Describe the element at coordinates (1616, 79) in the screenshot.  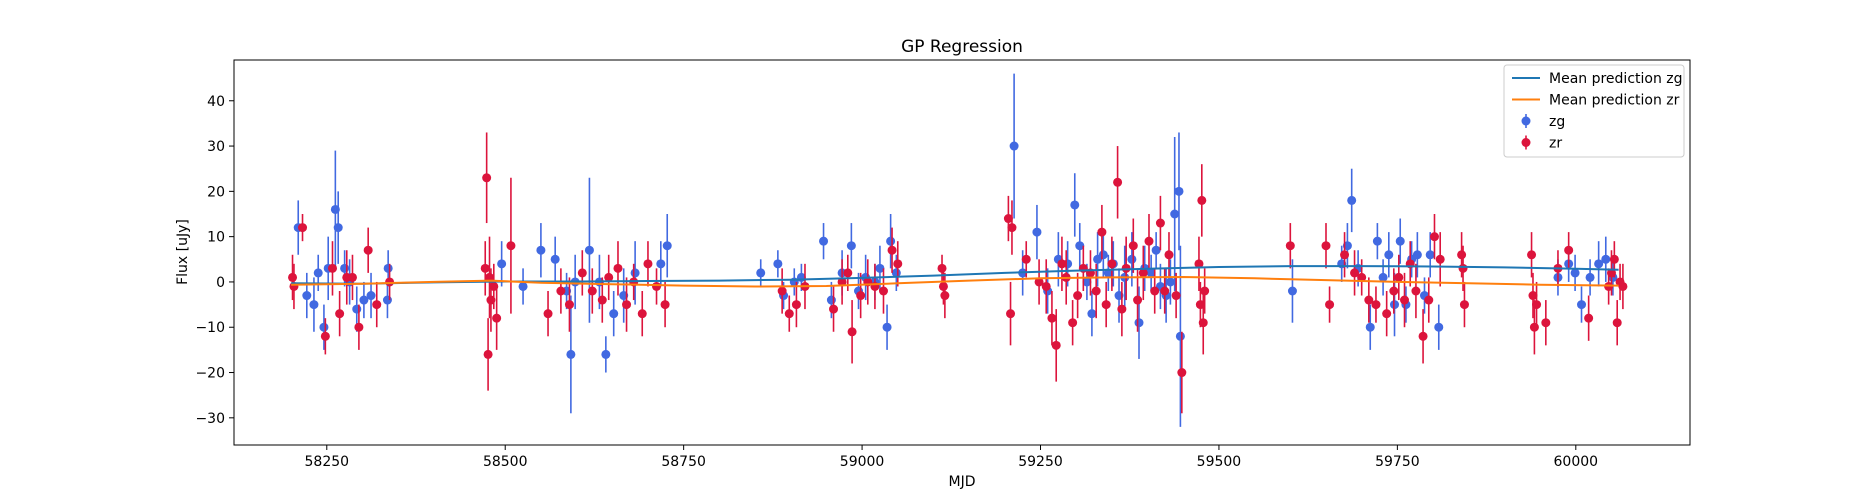
I see `legend-label: Mean prediction zg` at that location.